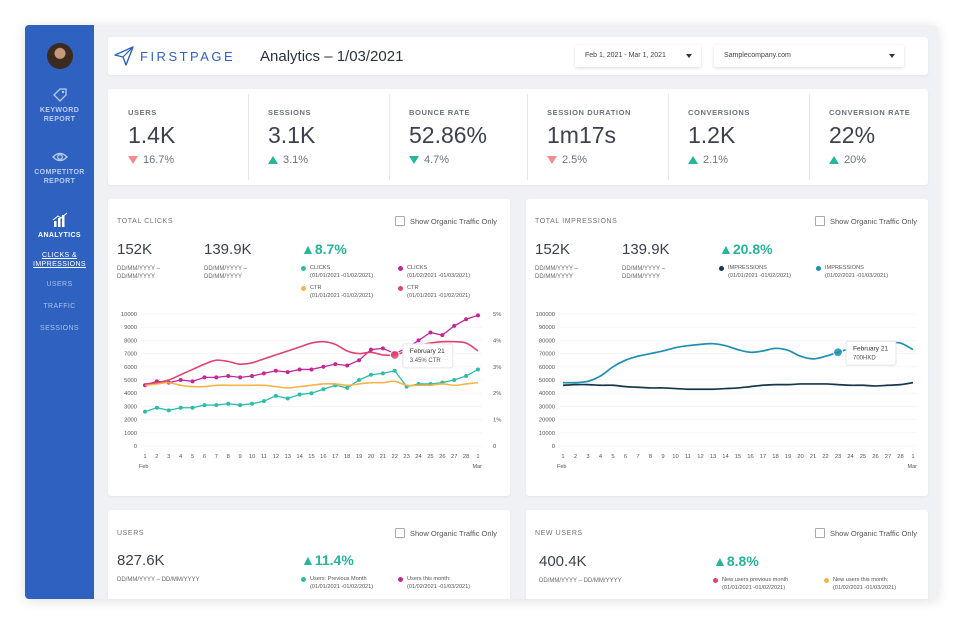  What do you see at coordinates (59, 284) in the screenshot?
I see `sidebar-sub-users: USERS` at bounding box center [59, 284].